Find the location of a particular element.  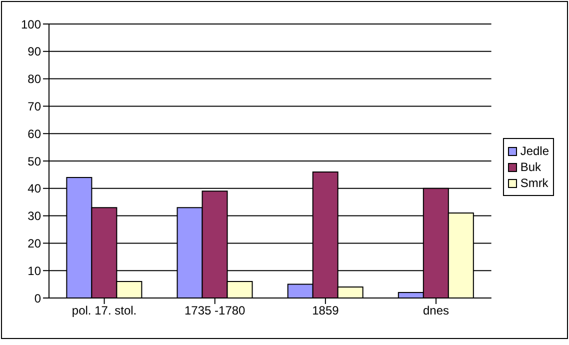

y-tick-label: 30 is located at coordinates (35, 216).